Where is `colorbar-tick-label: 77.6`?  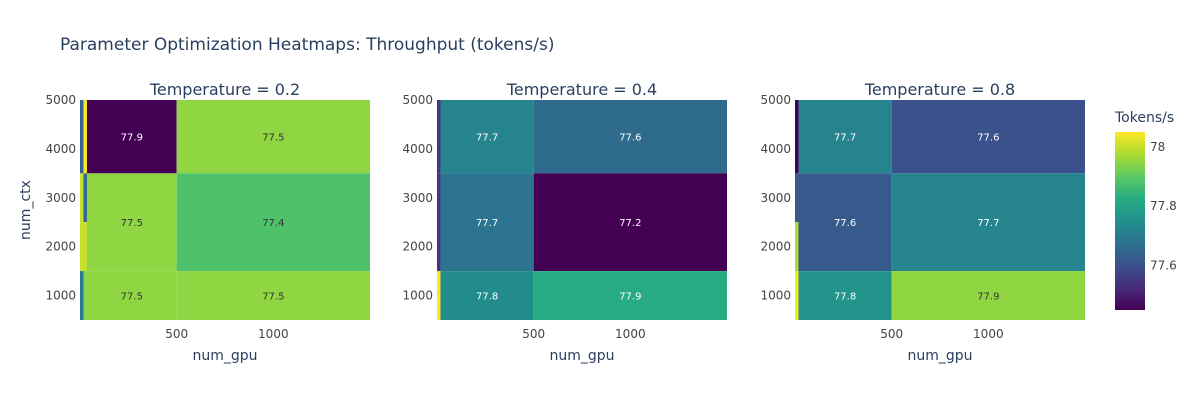 colorbar-tick-label: 77.6 is located at coordinates (1163, 266).